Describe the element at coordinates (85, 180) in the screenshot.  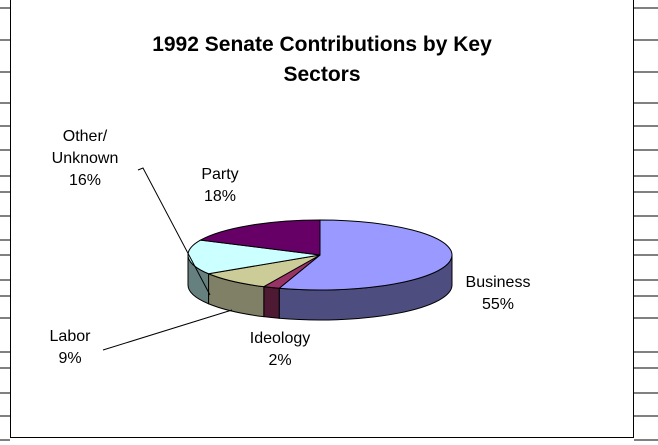
I see `label-other-pct: 16%` at that location.